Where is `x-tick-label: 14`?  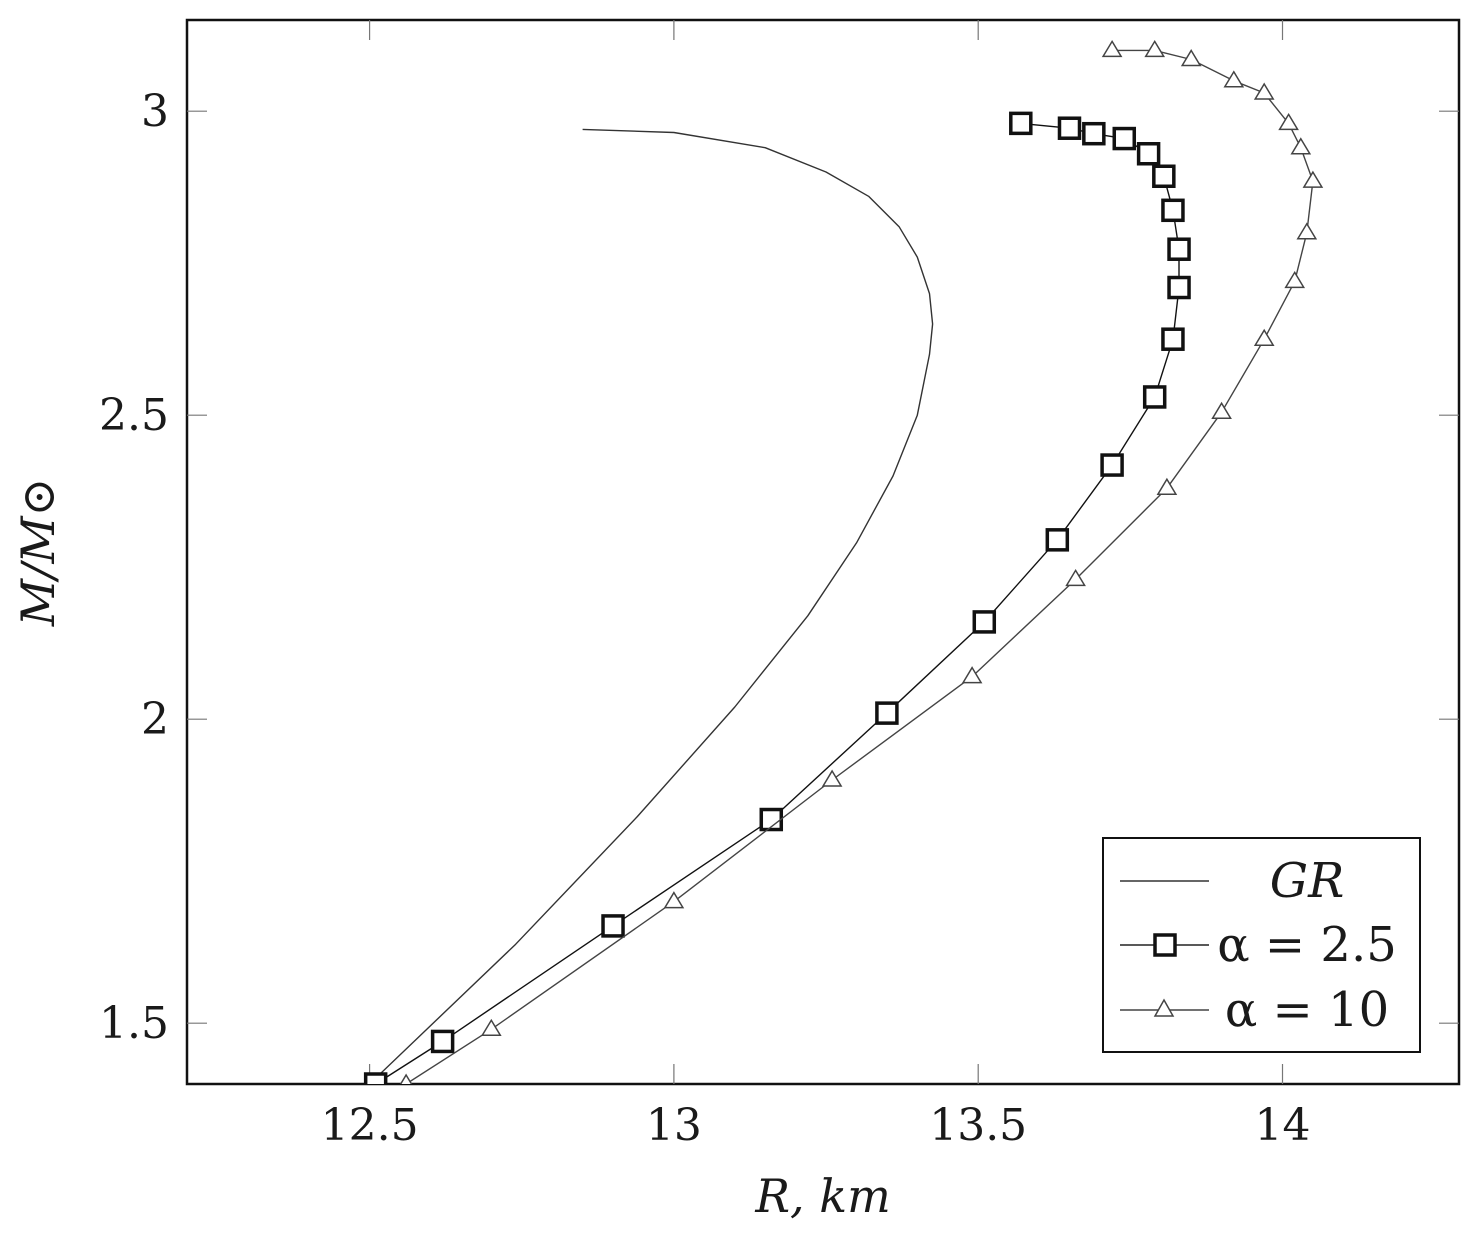 x-tick-label: 14 is located at coordinates (1283, 1125).